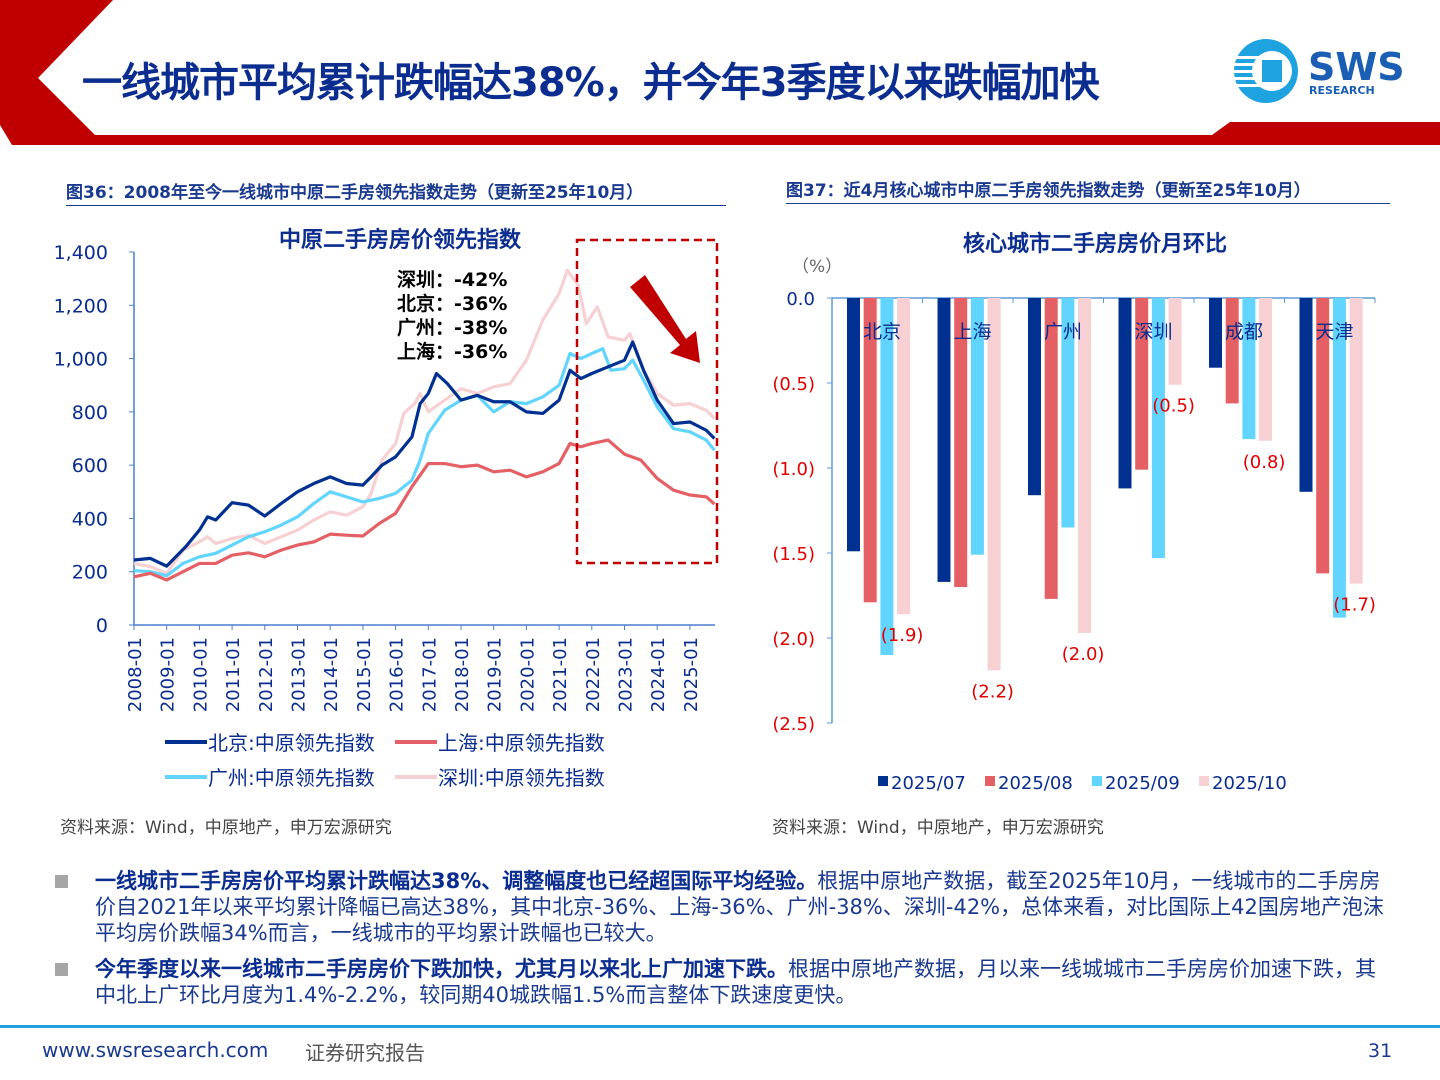  Describe the element at coordinates (81, 360) in the screenshot. I see `y-tick-label: 1,000` at that location.